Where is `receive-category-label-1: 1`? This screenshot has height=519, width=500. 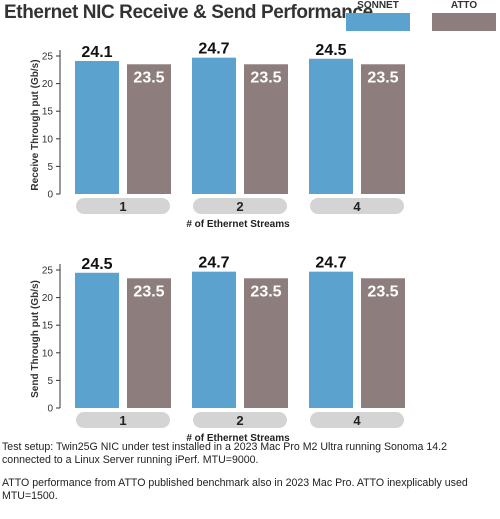 receive-category-label-1: 1 is located at coordinates (122, 206).